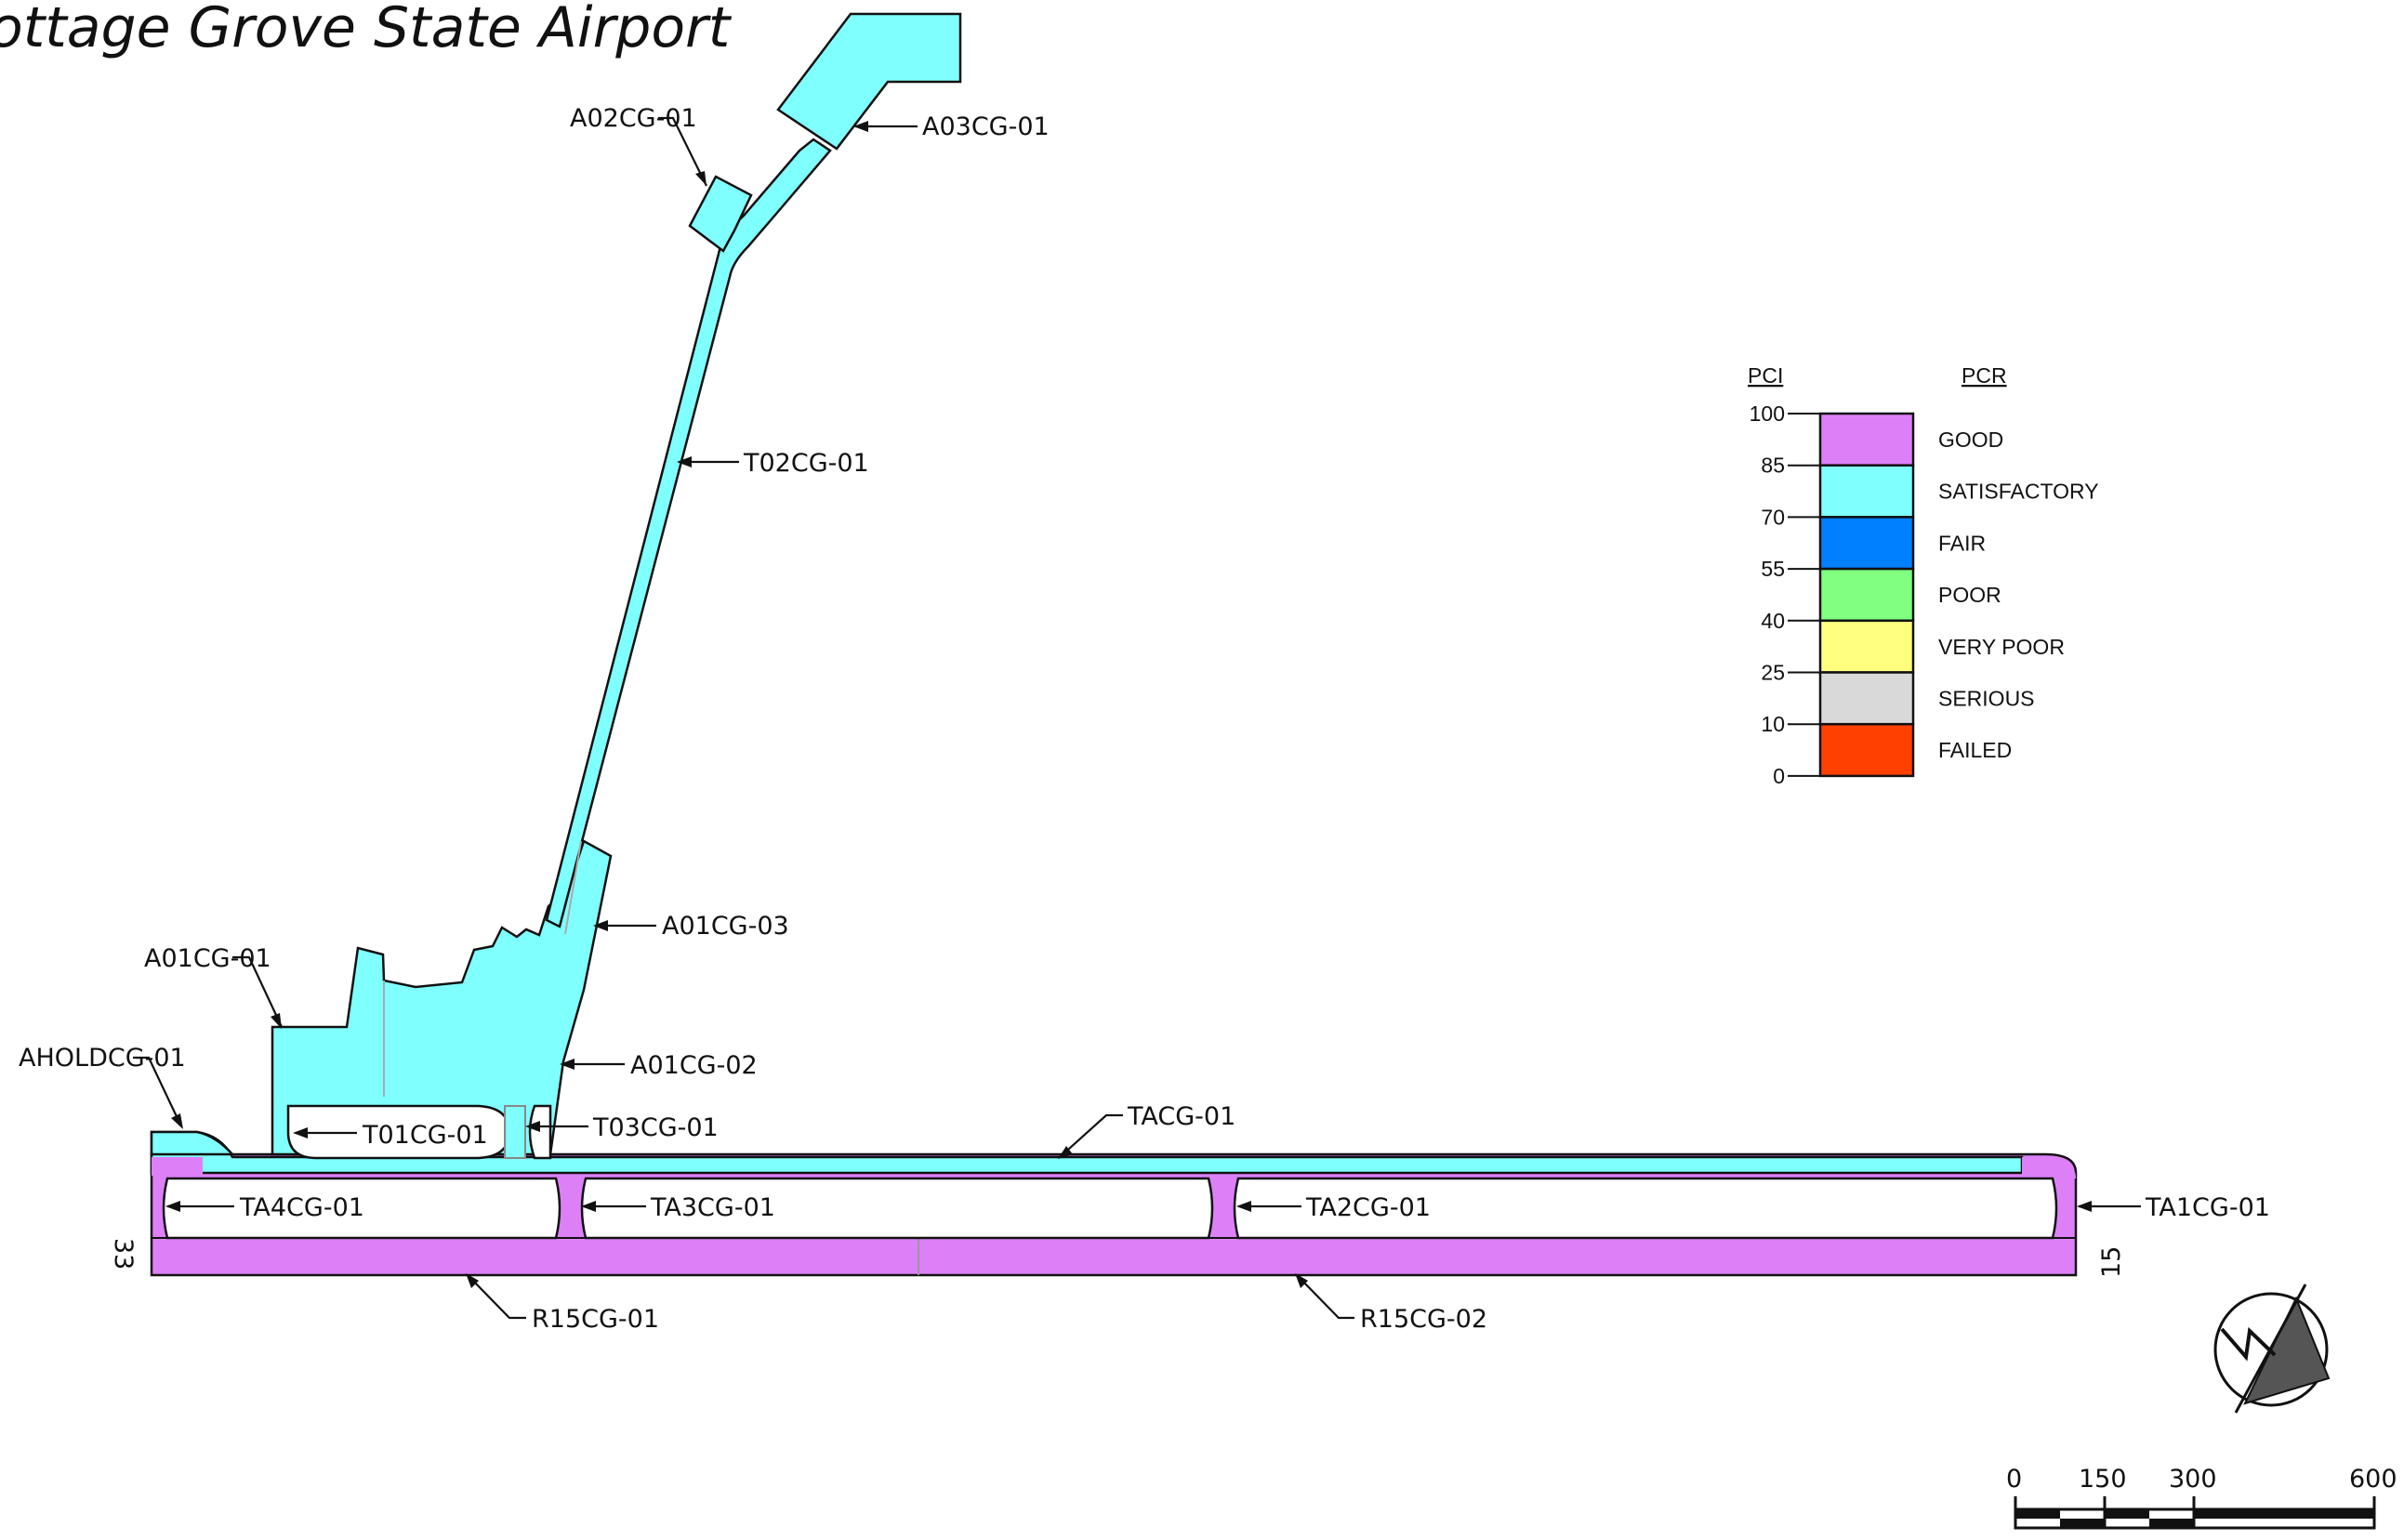 The image size is (2404, 1540). Describe the element at coordinates (720, 214) in the screenshot. I see `apron-a02` at that location.